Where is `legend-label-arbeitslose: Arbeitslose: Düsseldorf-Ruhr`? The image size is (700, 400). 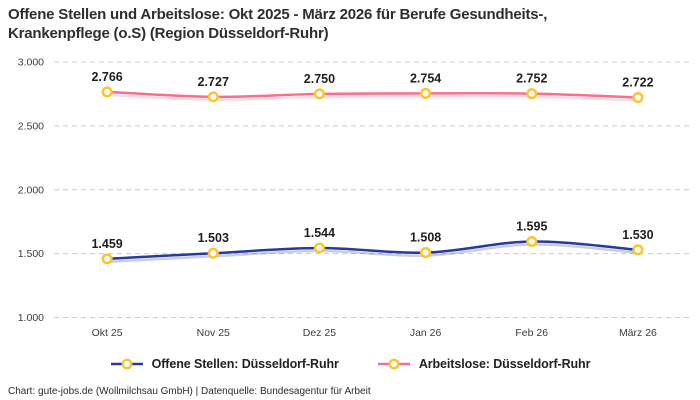
legend-label-arbeitslose: Arbeitslose: Düsseldorf-Ruhr is located at coordinates (504, 364).